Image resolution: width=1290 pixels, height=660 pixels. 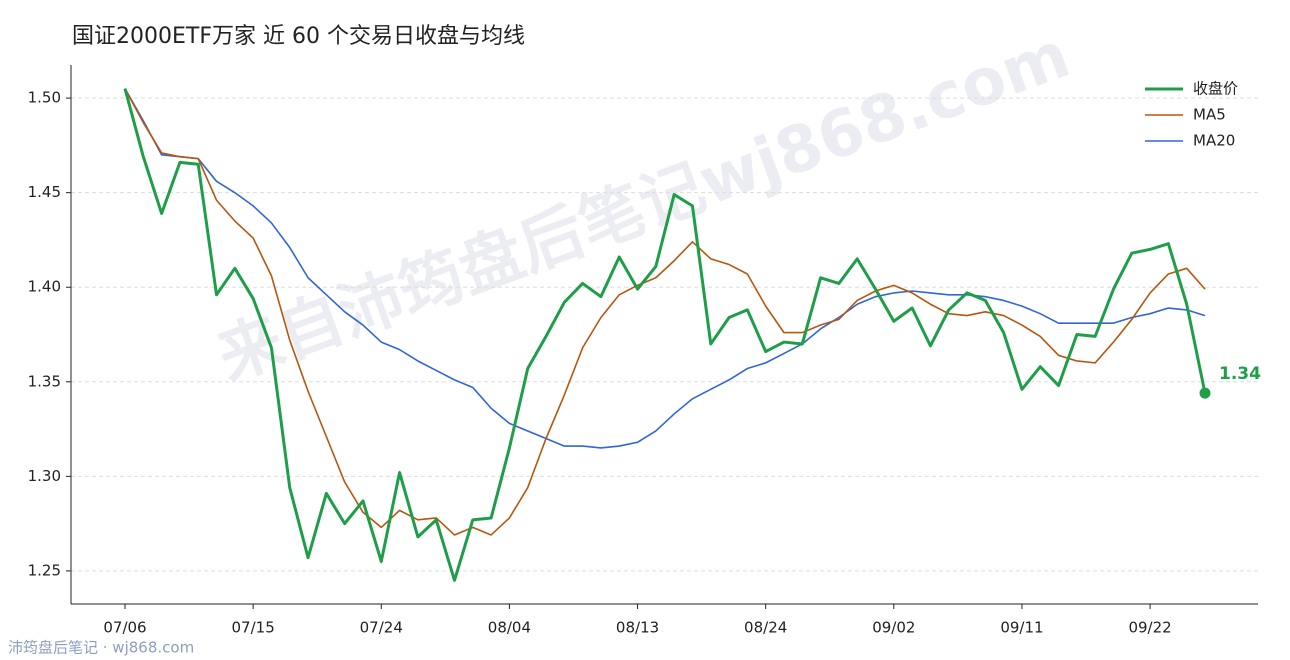 I want to click on y-tick-label: 1.40, so click(x=44, y=287).